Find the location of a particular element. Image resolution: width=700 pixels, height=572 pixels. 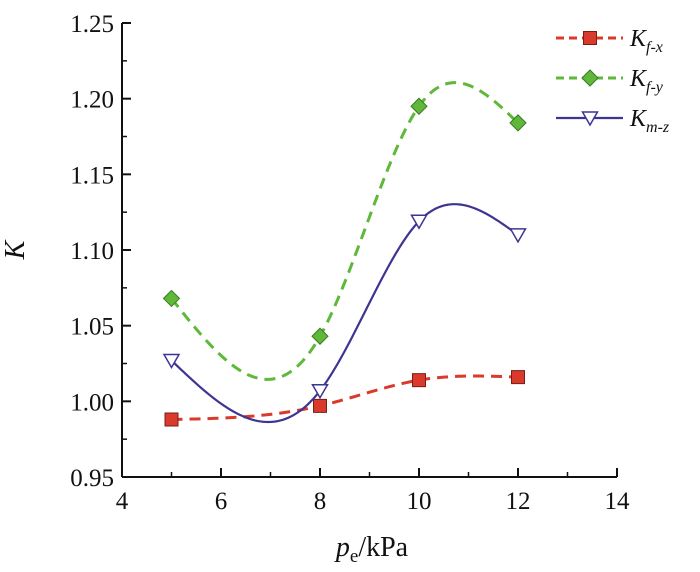

legend-label: Kf-y is located at coordinates (646, 81).